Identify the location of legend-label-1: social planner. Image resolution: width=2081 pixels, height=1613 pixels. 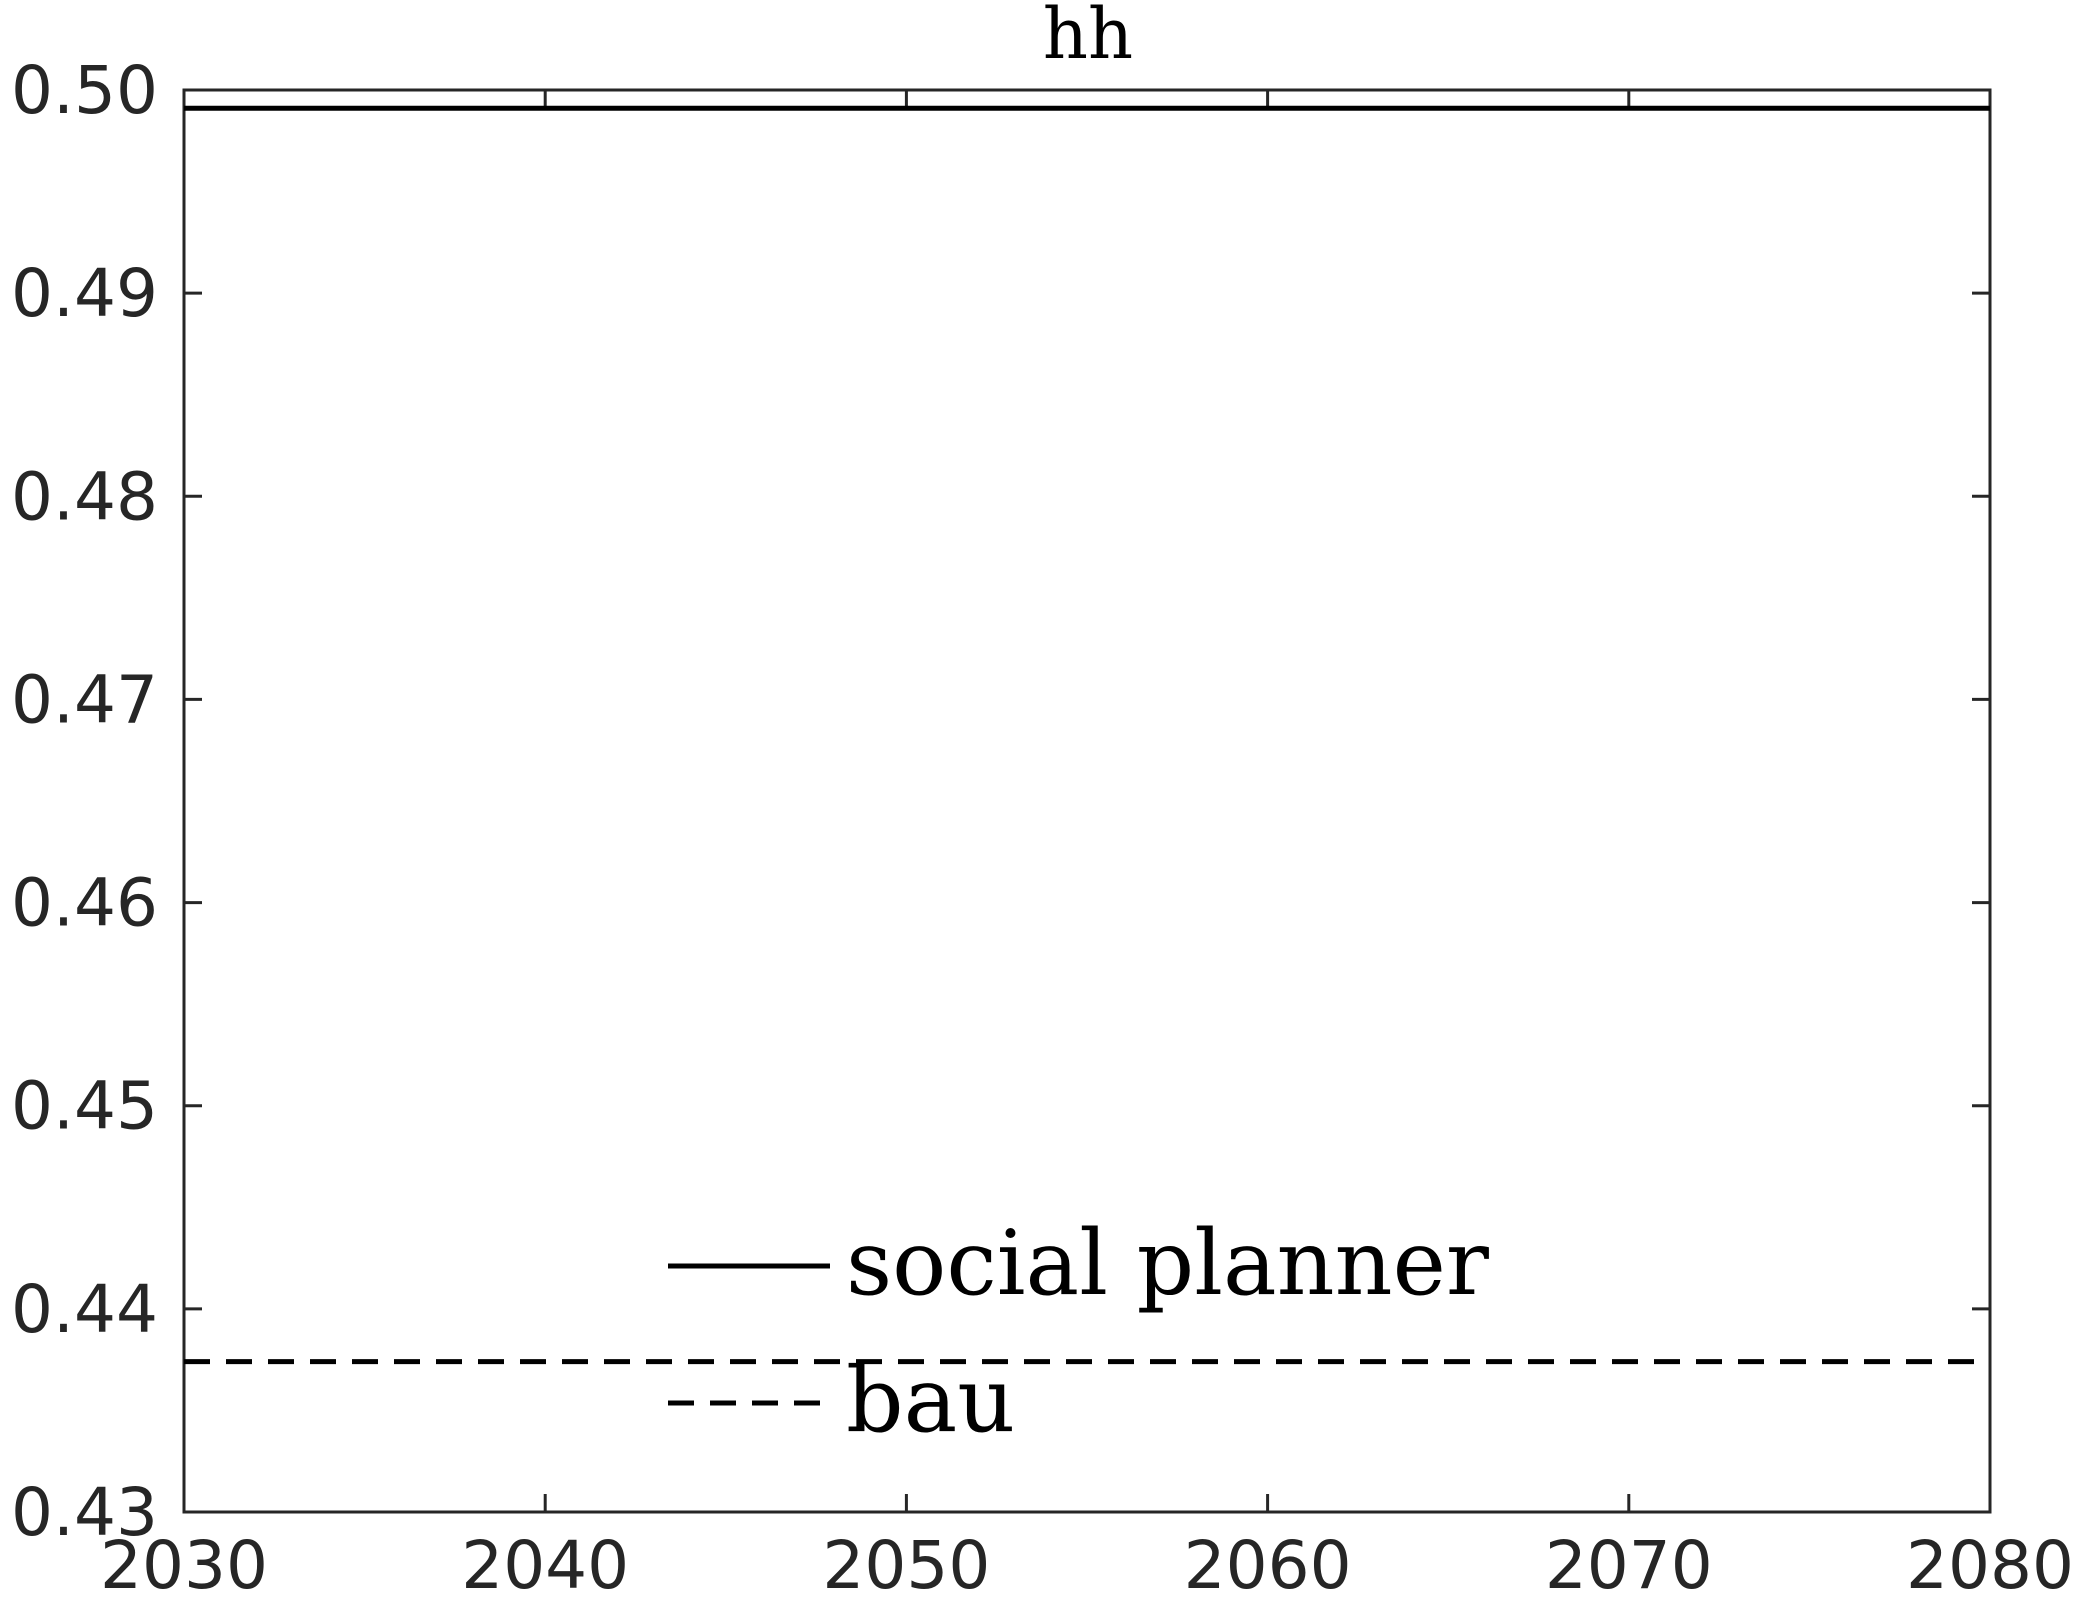
(1168, 1263).